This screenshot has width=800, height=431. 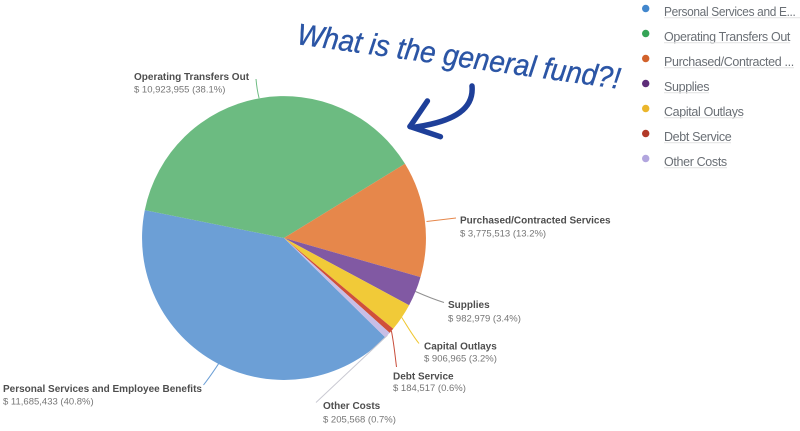 I want to click on svg-text: $ 982,979 (3.4%), so click(x=484, y=319).